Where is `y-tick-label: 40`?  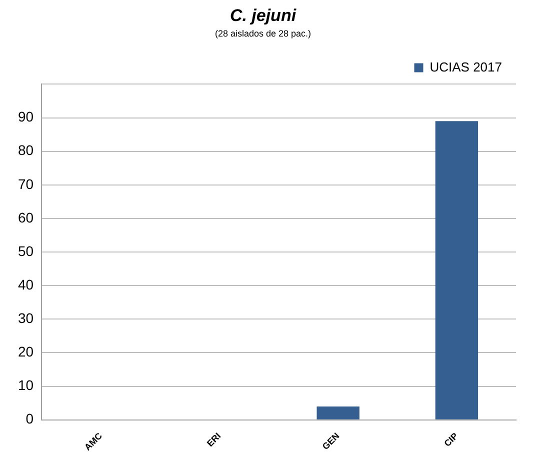
y-tick-label: 40 is located at coordinates (26, 284).